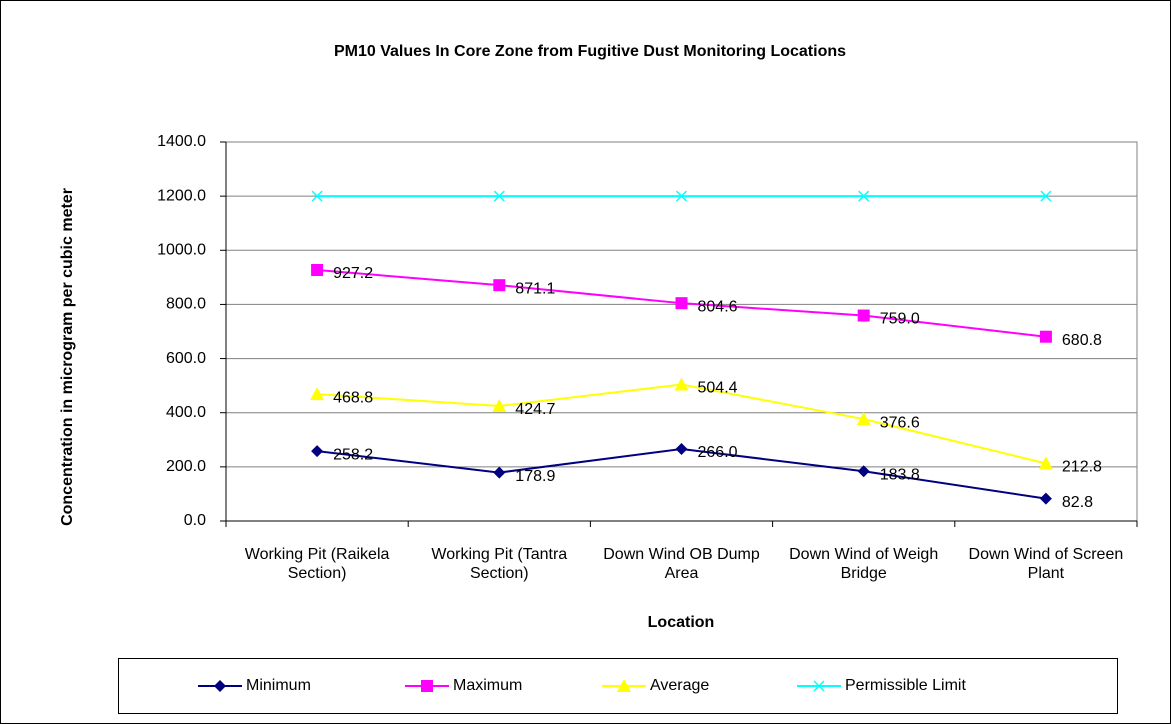  What do you see at coordinates (181, 195) in the screenshot?
I see `y-tick-label: 1200.0` at bounding box center [181, 195].